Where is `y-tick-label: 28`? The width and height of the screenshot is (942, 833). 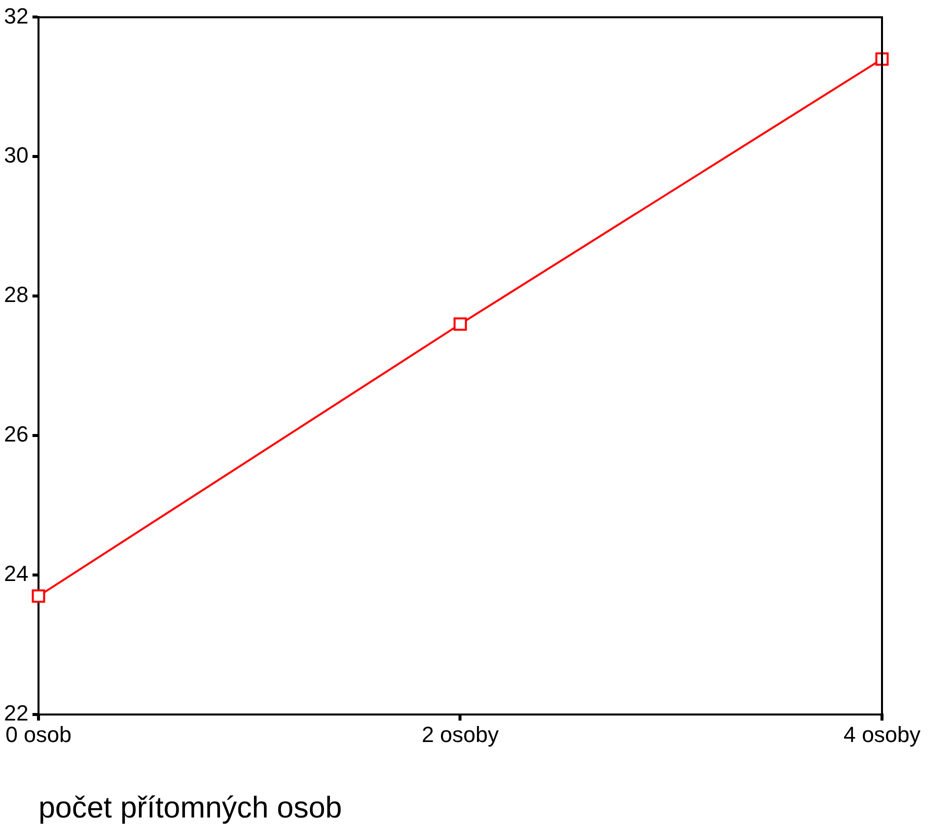
y-tick-label: 28 is located at coordinates (16, 295).